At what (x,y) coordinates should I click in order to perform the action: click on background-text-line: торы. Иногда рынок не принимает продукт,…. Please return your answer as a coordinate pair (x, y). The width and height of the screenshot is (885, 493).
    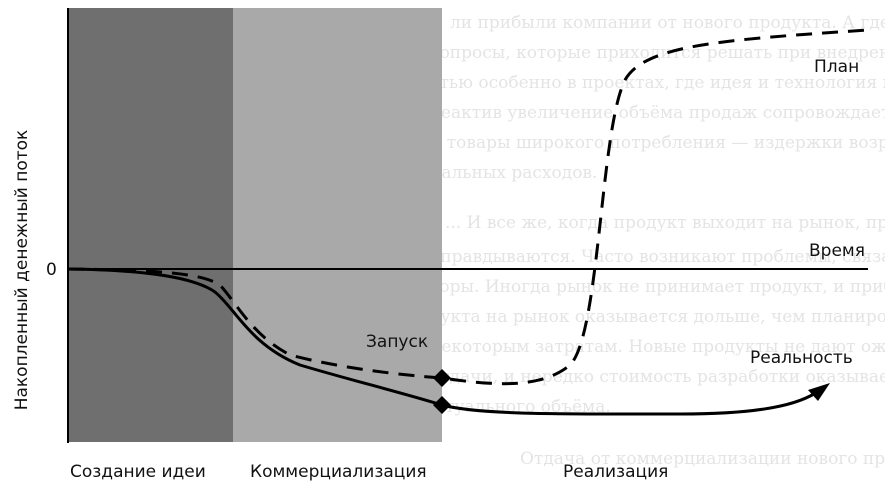
    Looking at the image, I should click on (657, 287).